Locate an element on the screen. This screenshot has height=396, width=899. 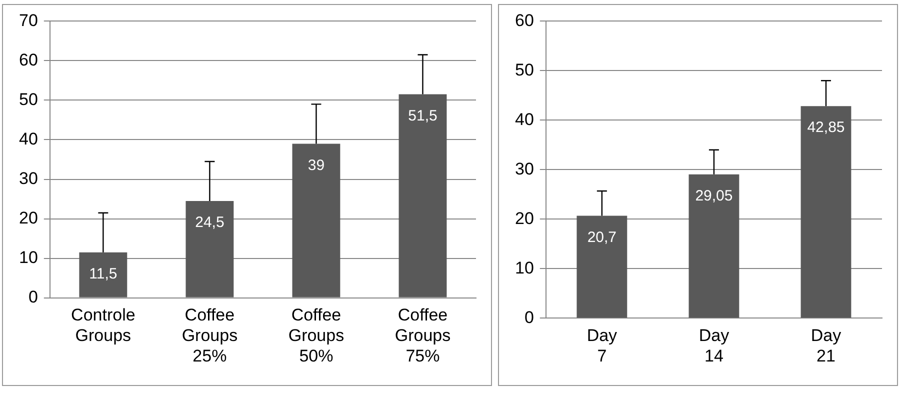
x-tick-label: Coffee Groups 75% is located at coordinates (422, 336).